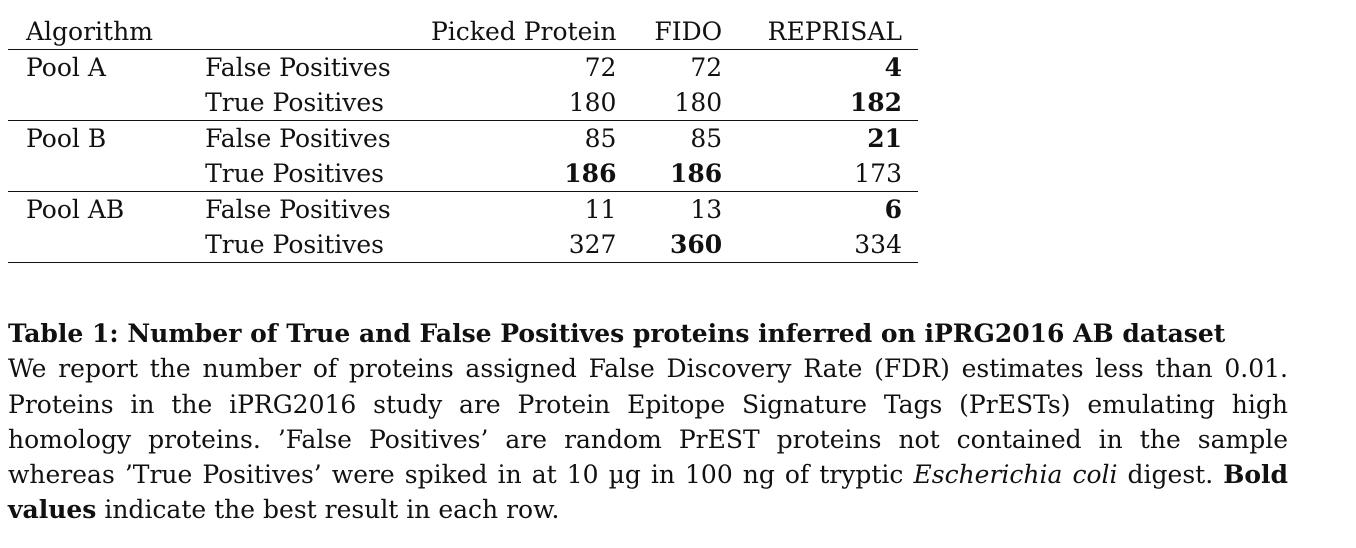 This screenshot has height=548, width=1356. I want to click on table-row: Pool B False Positives 85 85 21, so click(463, 139).